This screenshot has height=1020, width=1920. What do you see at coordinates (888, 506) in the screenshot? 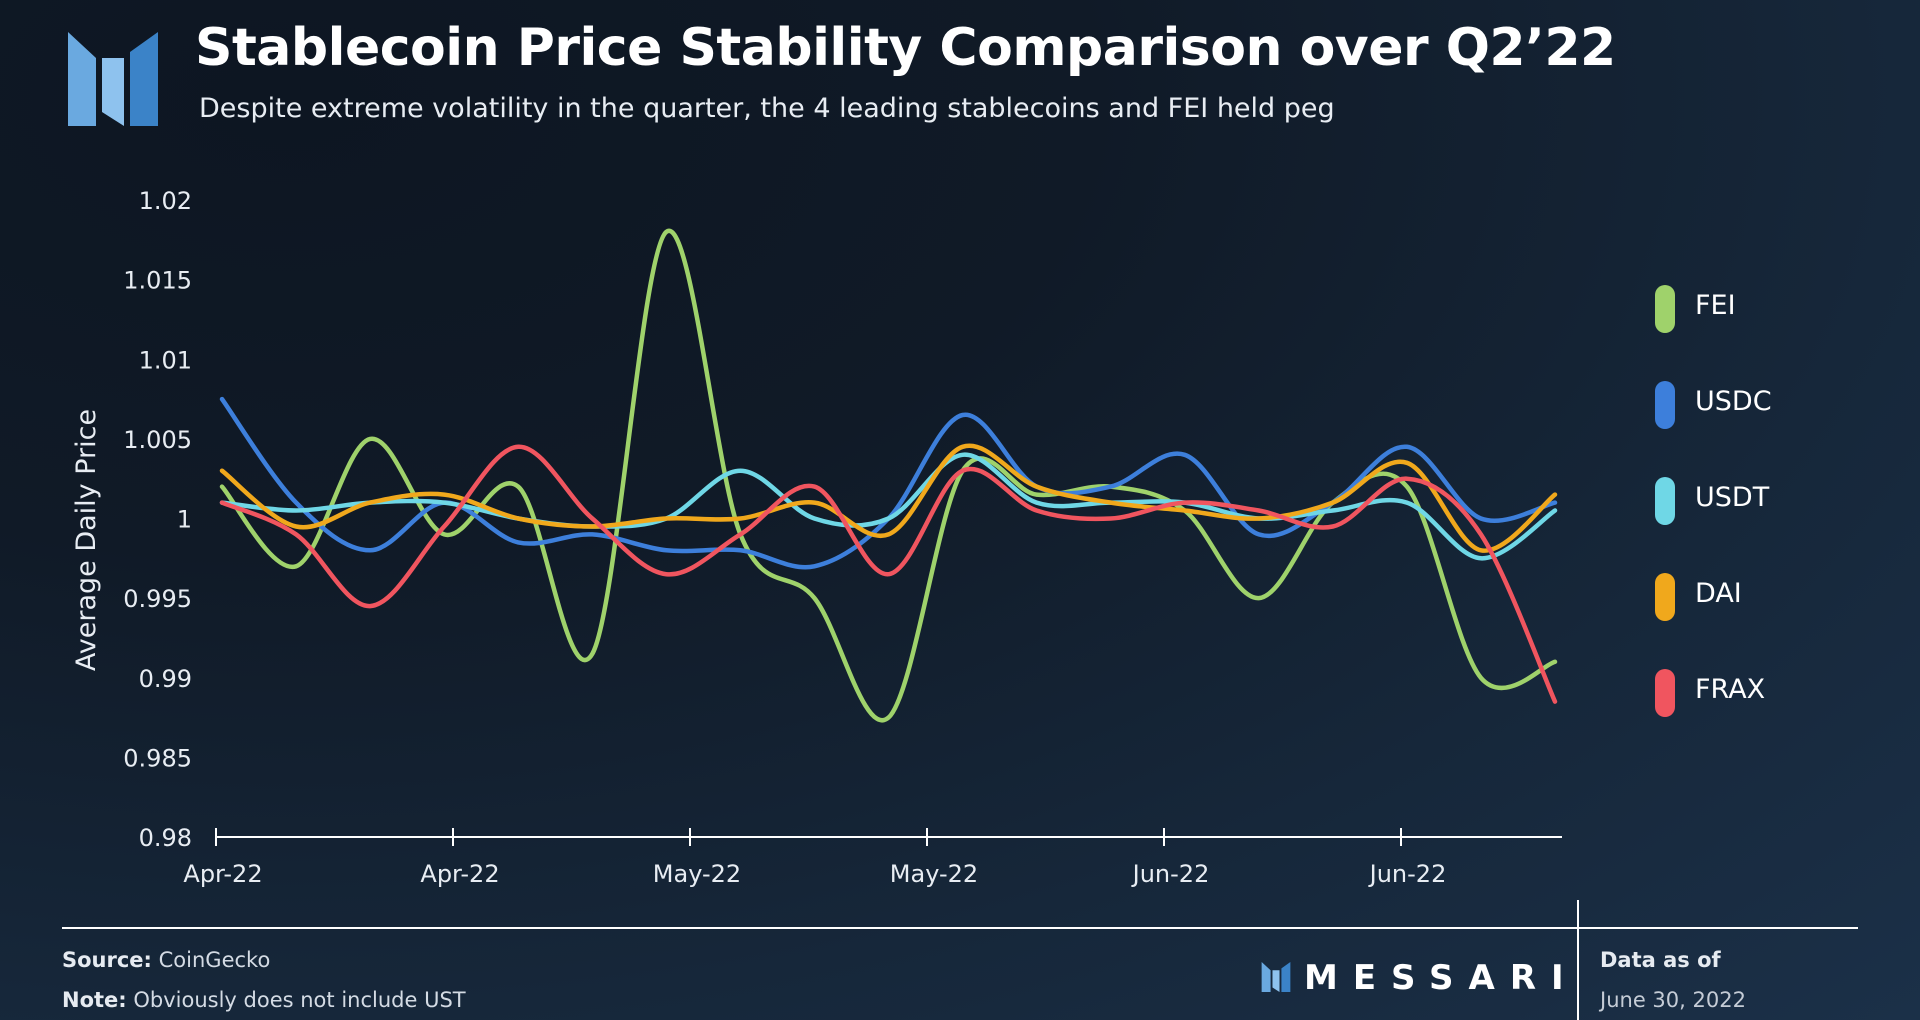
I see `series-line-usdt` at bounding box center [888, 506].